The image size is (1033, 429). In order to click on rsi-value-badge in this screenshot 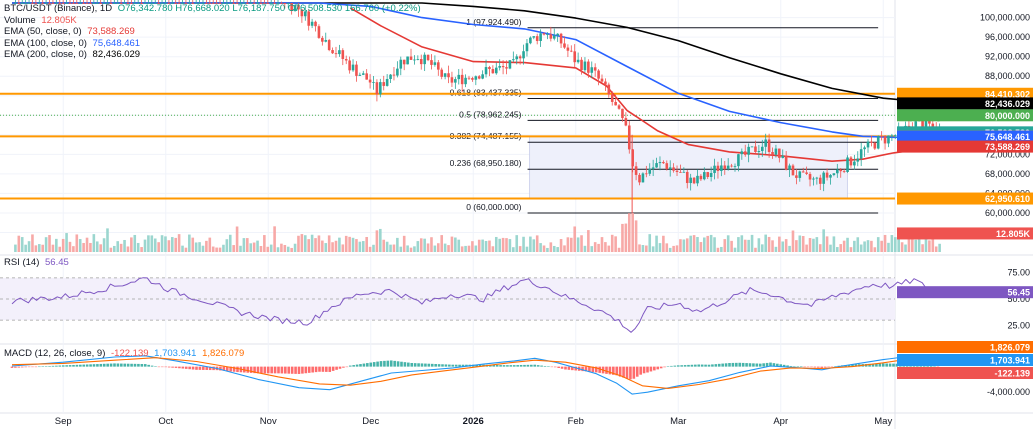, I will do `click(965, 292)`.